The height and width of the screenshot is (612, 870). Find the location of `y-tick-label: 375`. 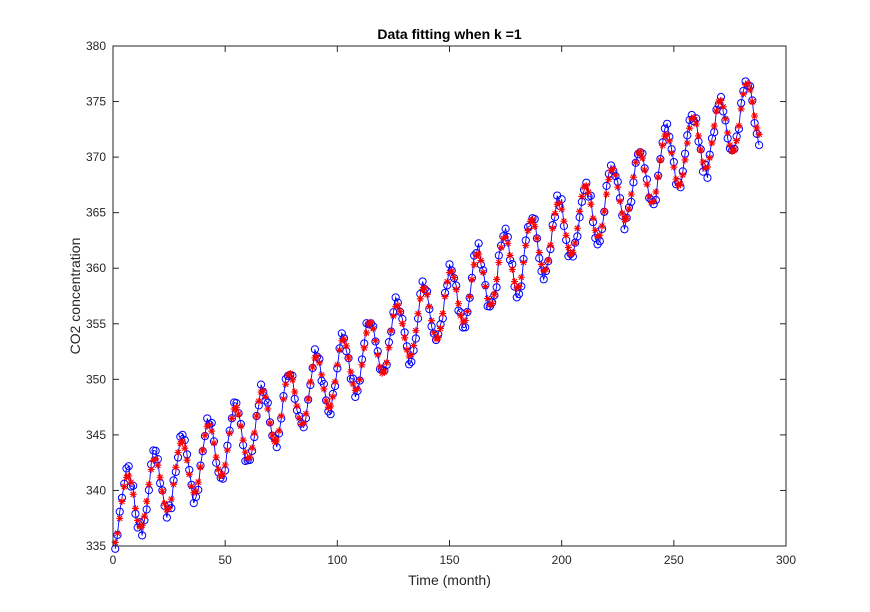

y-tick-label: 375 is located at coordinates (96, 102).